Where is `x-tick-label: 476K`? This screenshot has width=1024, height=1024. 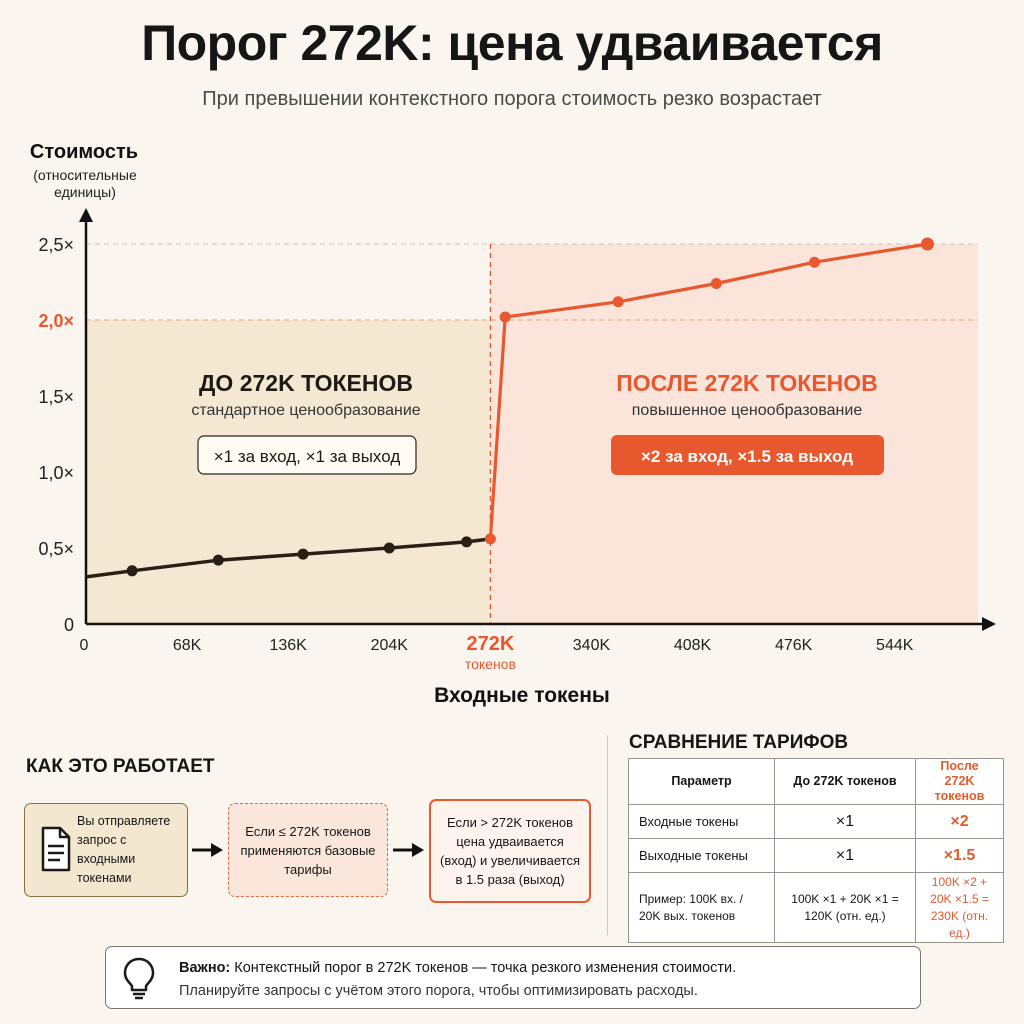
x-tick-label: 476K is located at coordinates (794, 645).